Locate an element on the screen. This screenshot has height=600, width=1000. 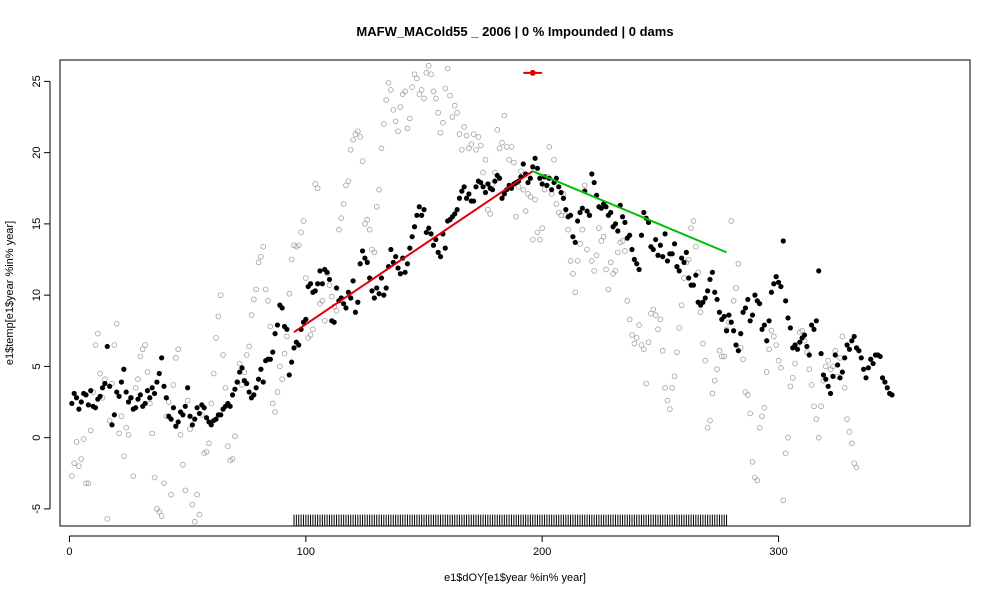
fit-lines is located at coordinates (510, 252).